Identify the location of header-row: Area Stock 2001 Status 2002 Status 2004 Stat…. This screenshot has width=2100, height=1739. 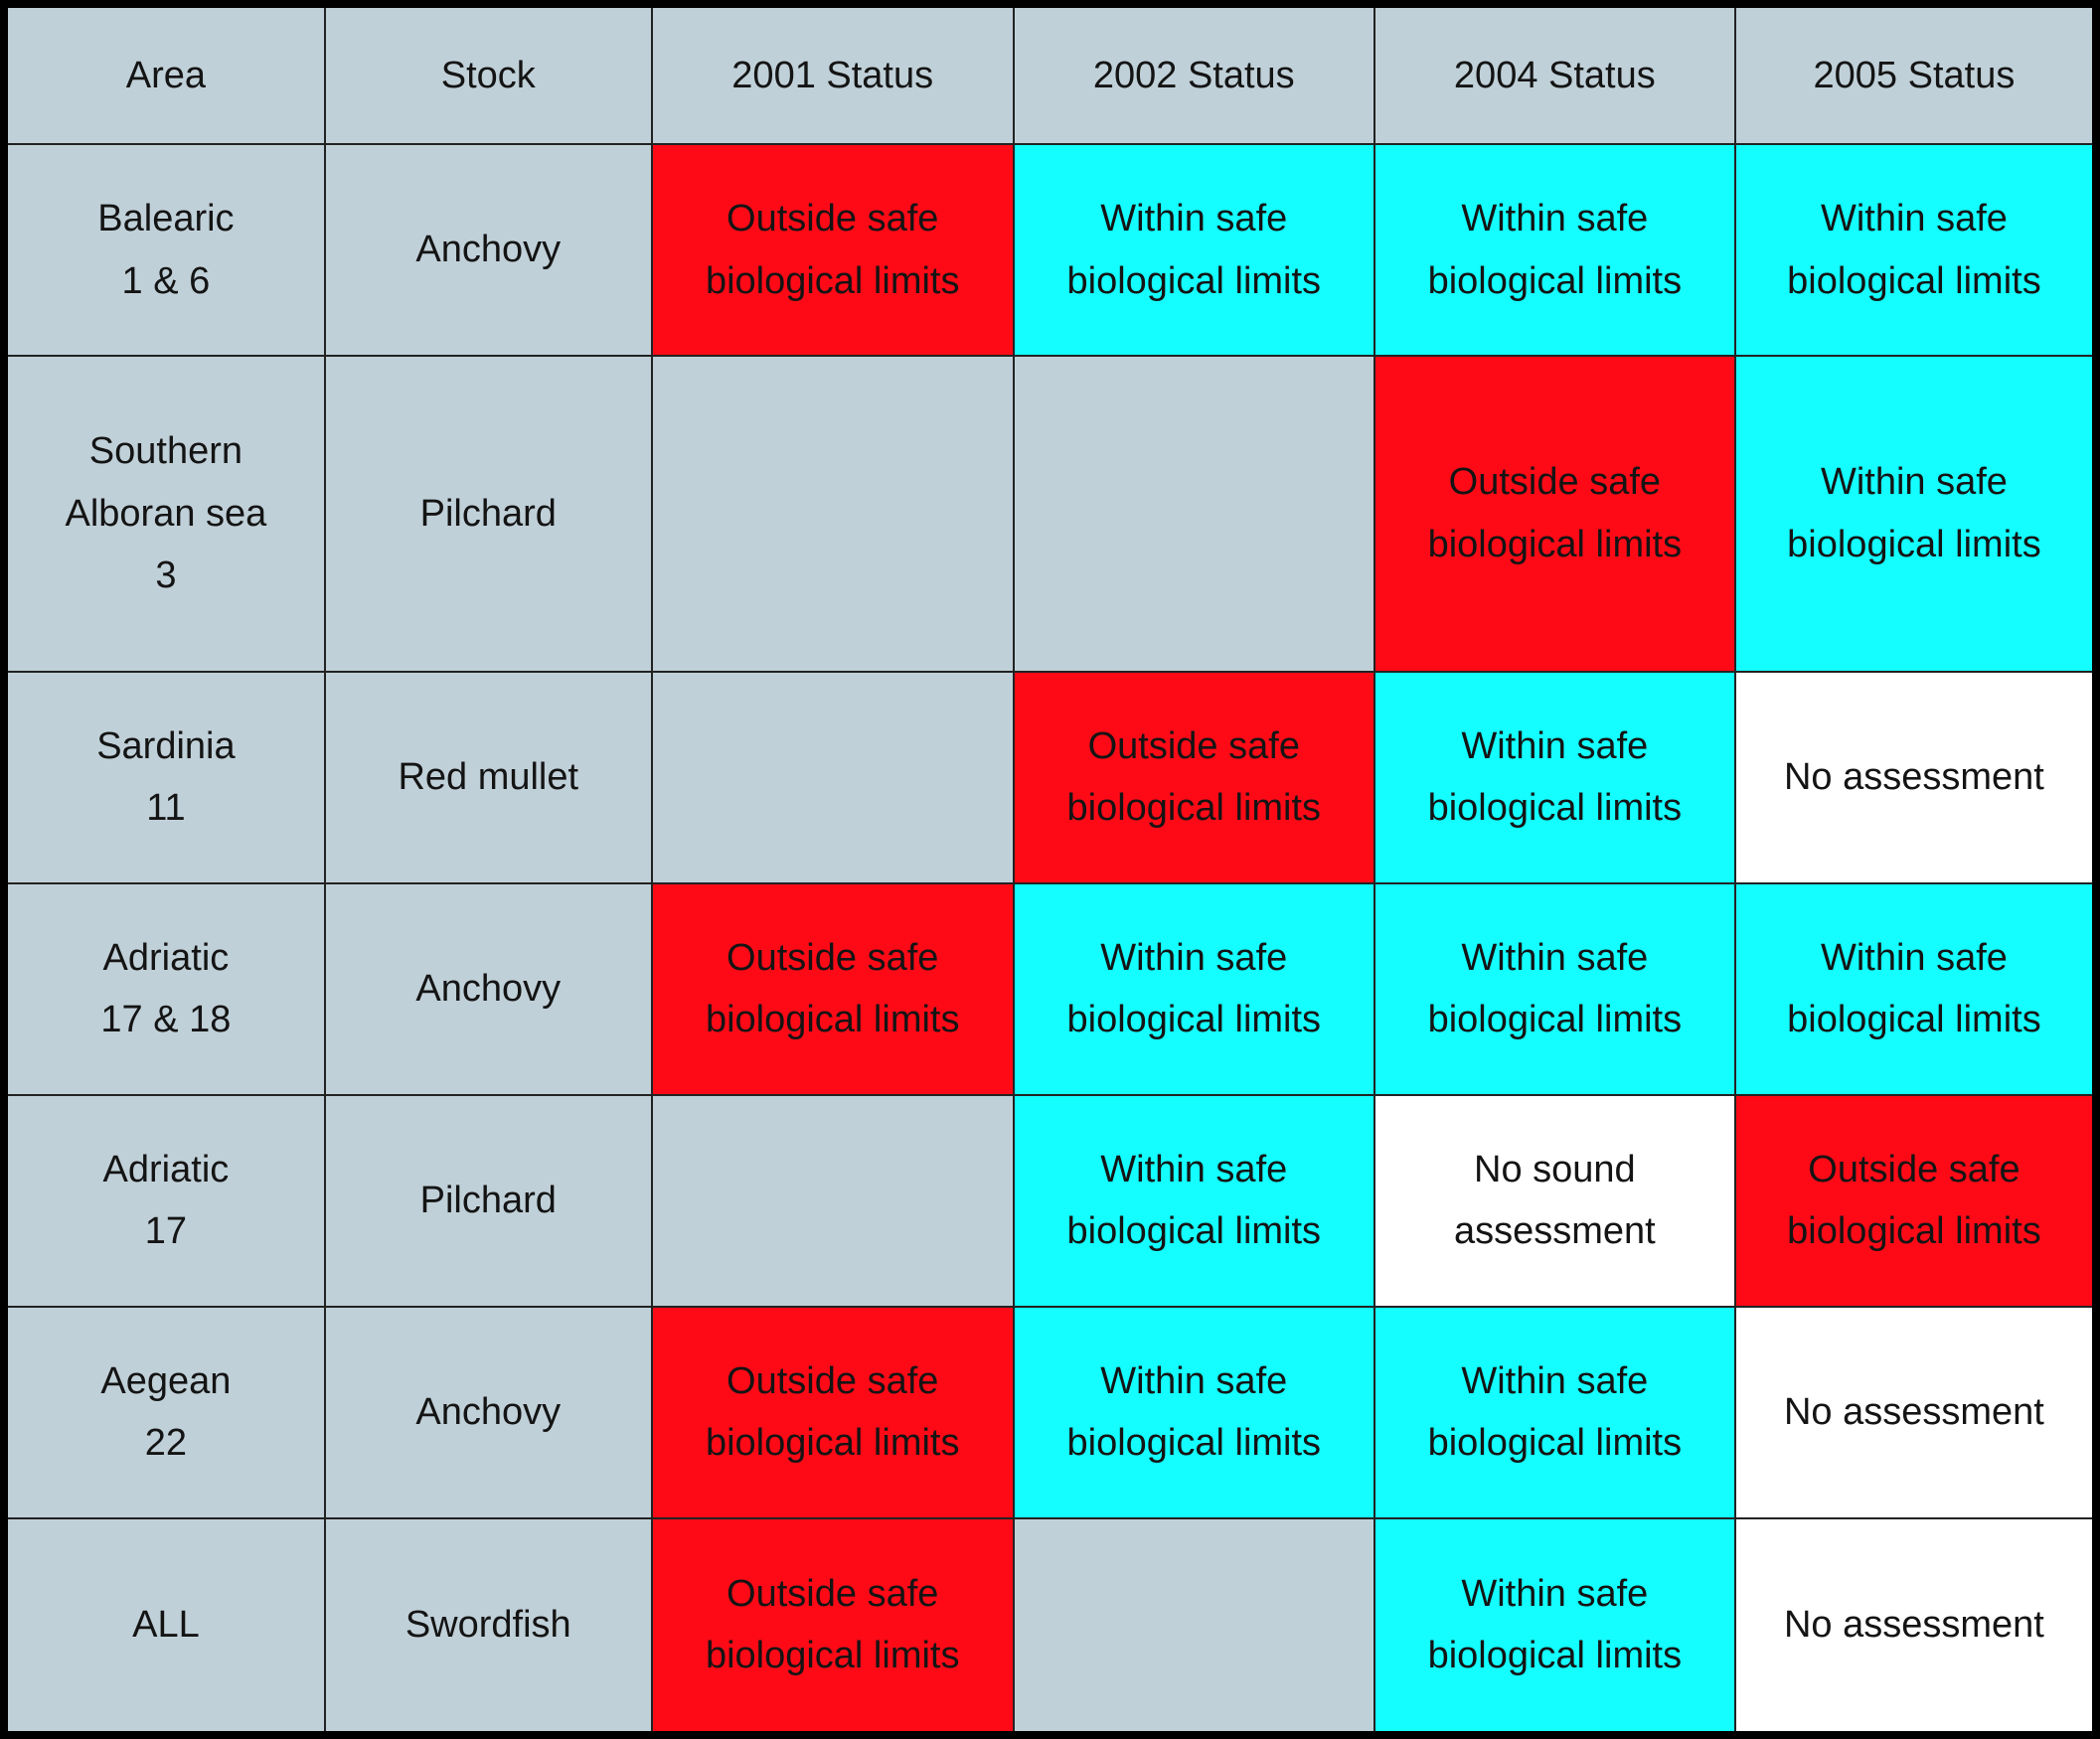
(1050, 74).